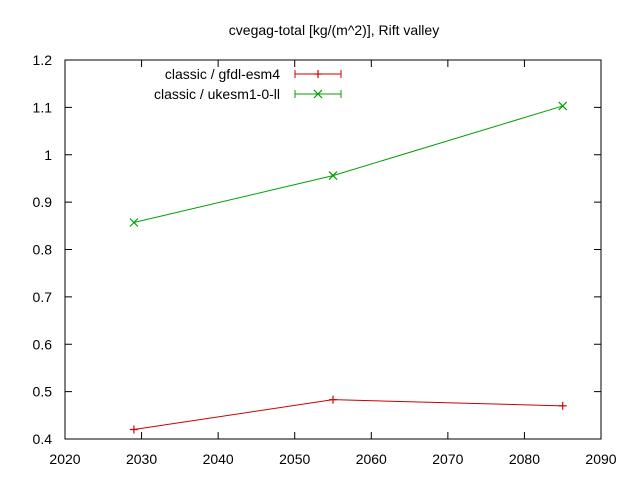  Describe the element at coordinates (43, 60) in the screenshot. I see `y-tick-label: 1.2` at that location.